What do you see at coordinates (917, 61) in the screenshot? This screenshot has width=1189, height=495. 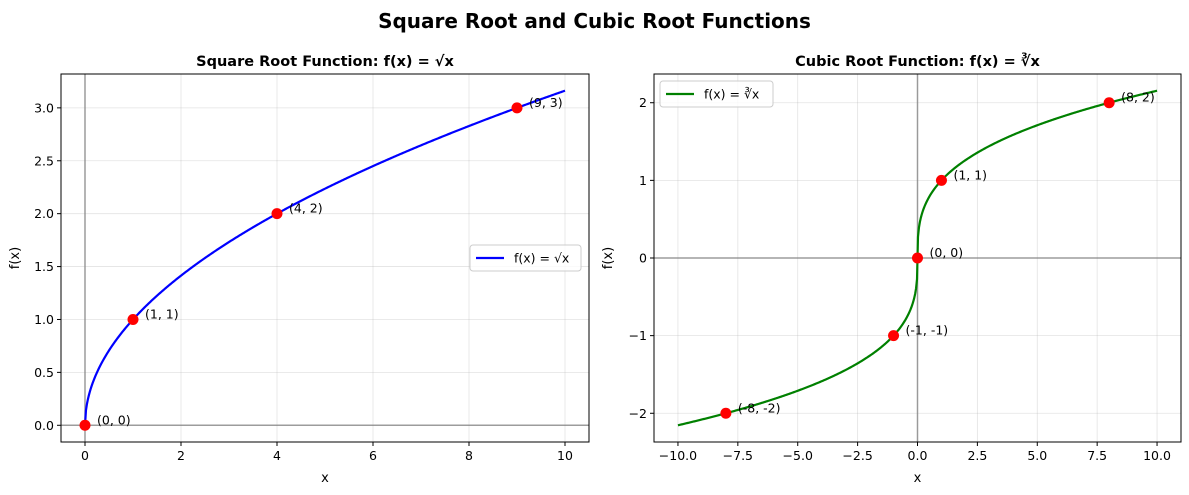 I see `panel-title: Cubic Root Function: f(x) = ∛x` at bounding box center [917, 61].